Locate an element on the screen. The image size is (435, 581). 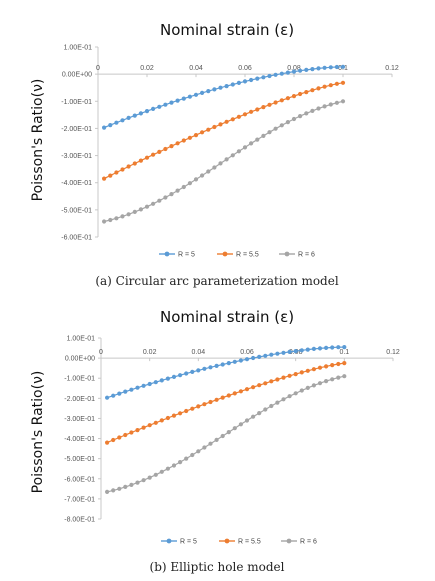
chart-b-y-tick-label: 0.00E+00 is located at coordinates (80, 359).